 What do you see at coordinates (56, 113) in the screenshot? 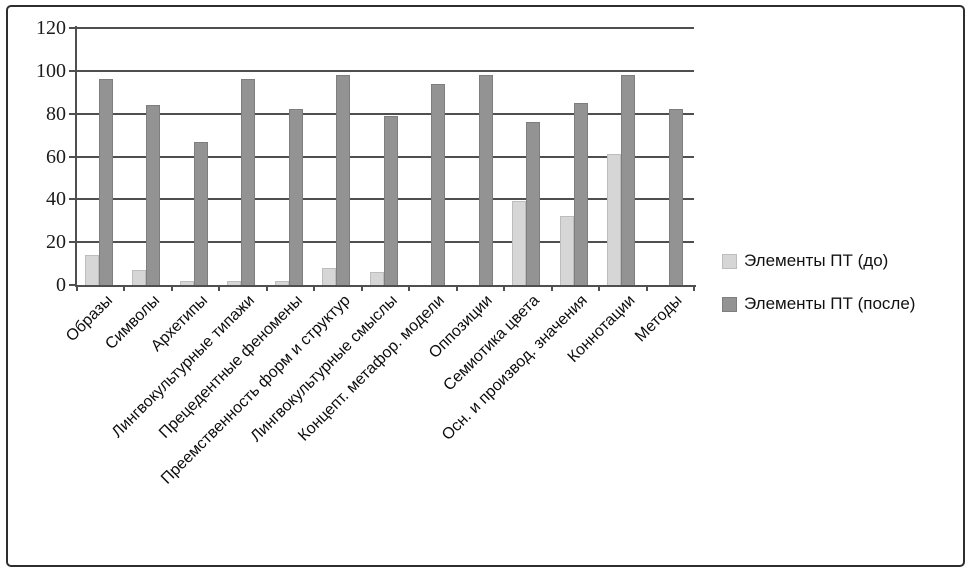
I see `y-tick-label: 80` at bounding box center [56, 113].